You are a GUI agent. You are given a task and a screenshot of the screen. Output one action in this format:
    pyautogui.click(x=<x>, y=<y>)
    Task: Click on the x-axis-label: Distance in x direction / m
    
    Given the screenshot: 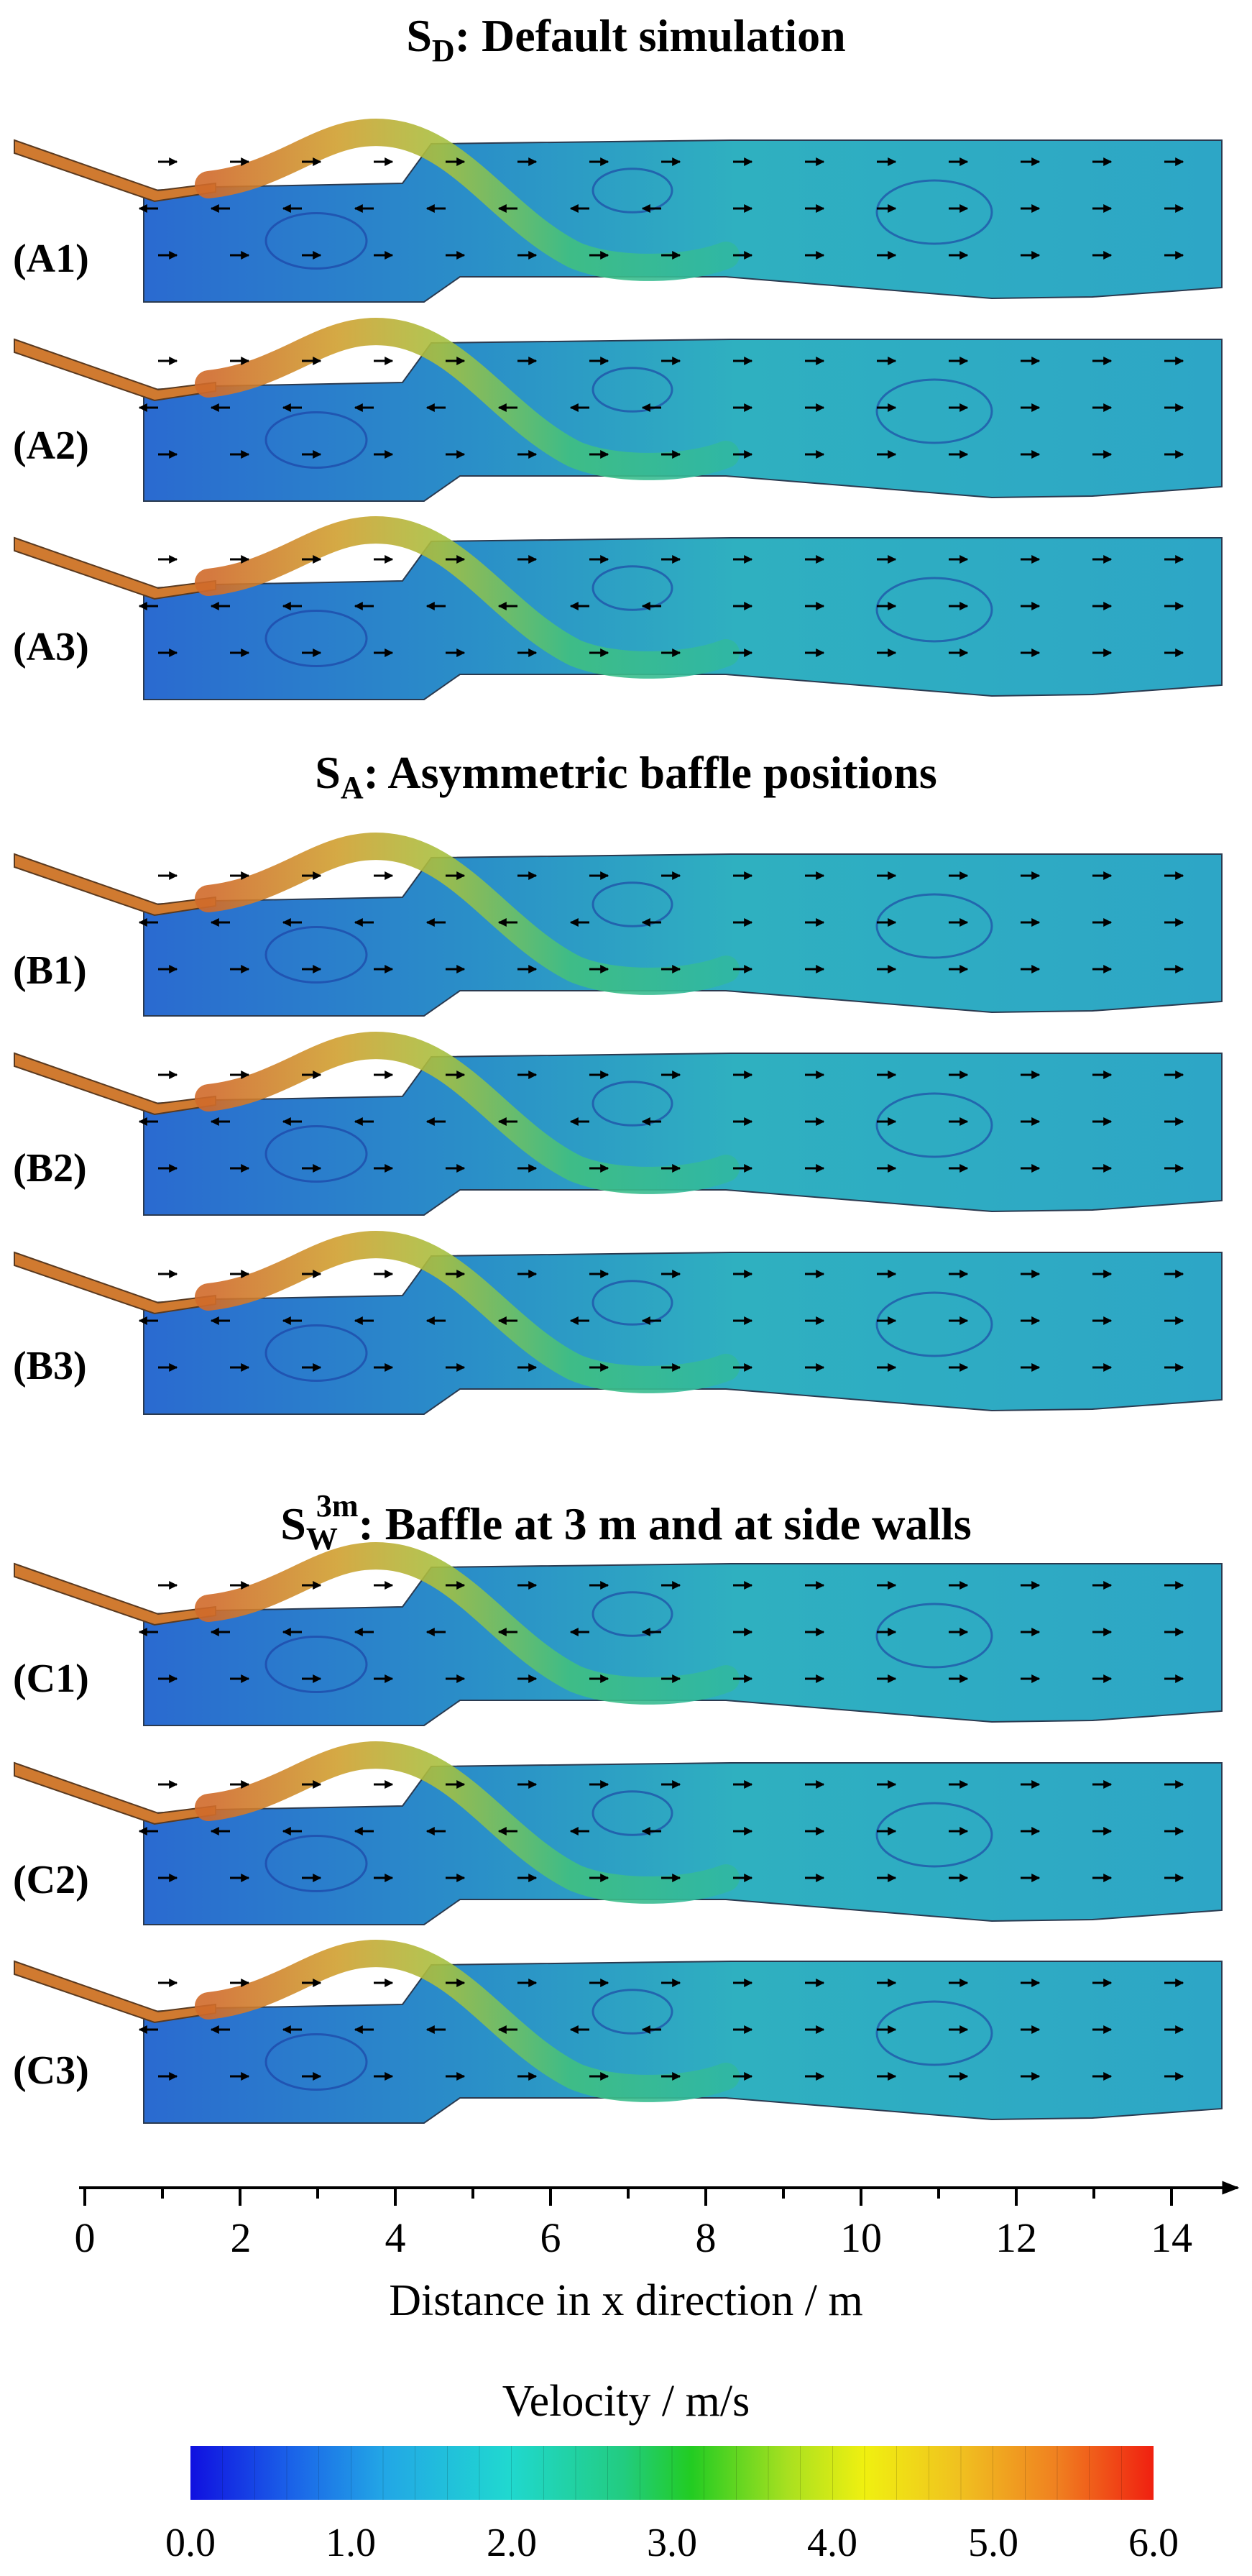 What is the action you would take?
    pyautogui.click(x=626, y=2300)
    